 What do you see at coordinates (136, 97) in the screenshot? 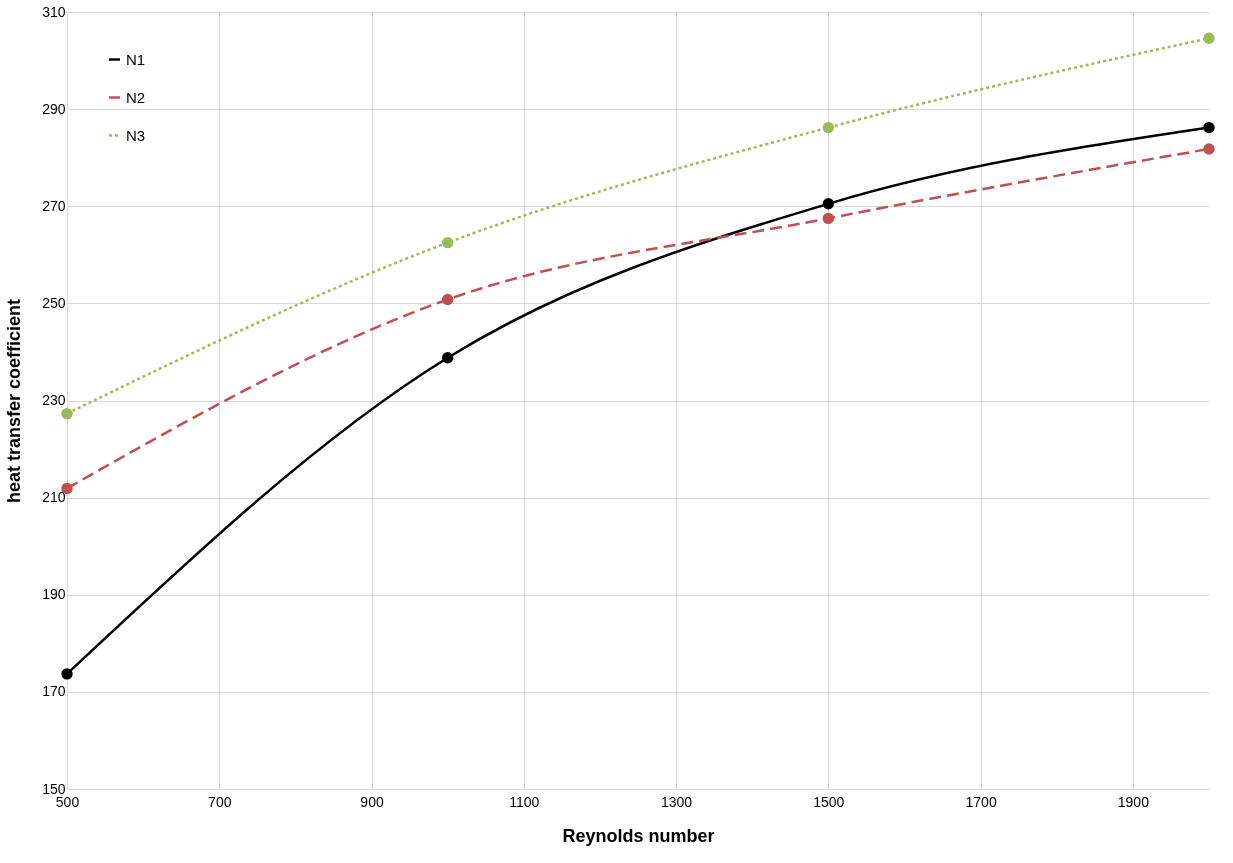
I see `legend-label: N2` at bounding box center [136, 97].